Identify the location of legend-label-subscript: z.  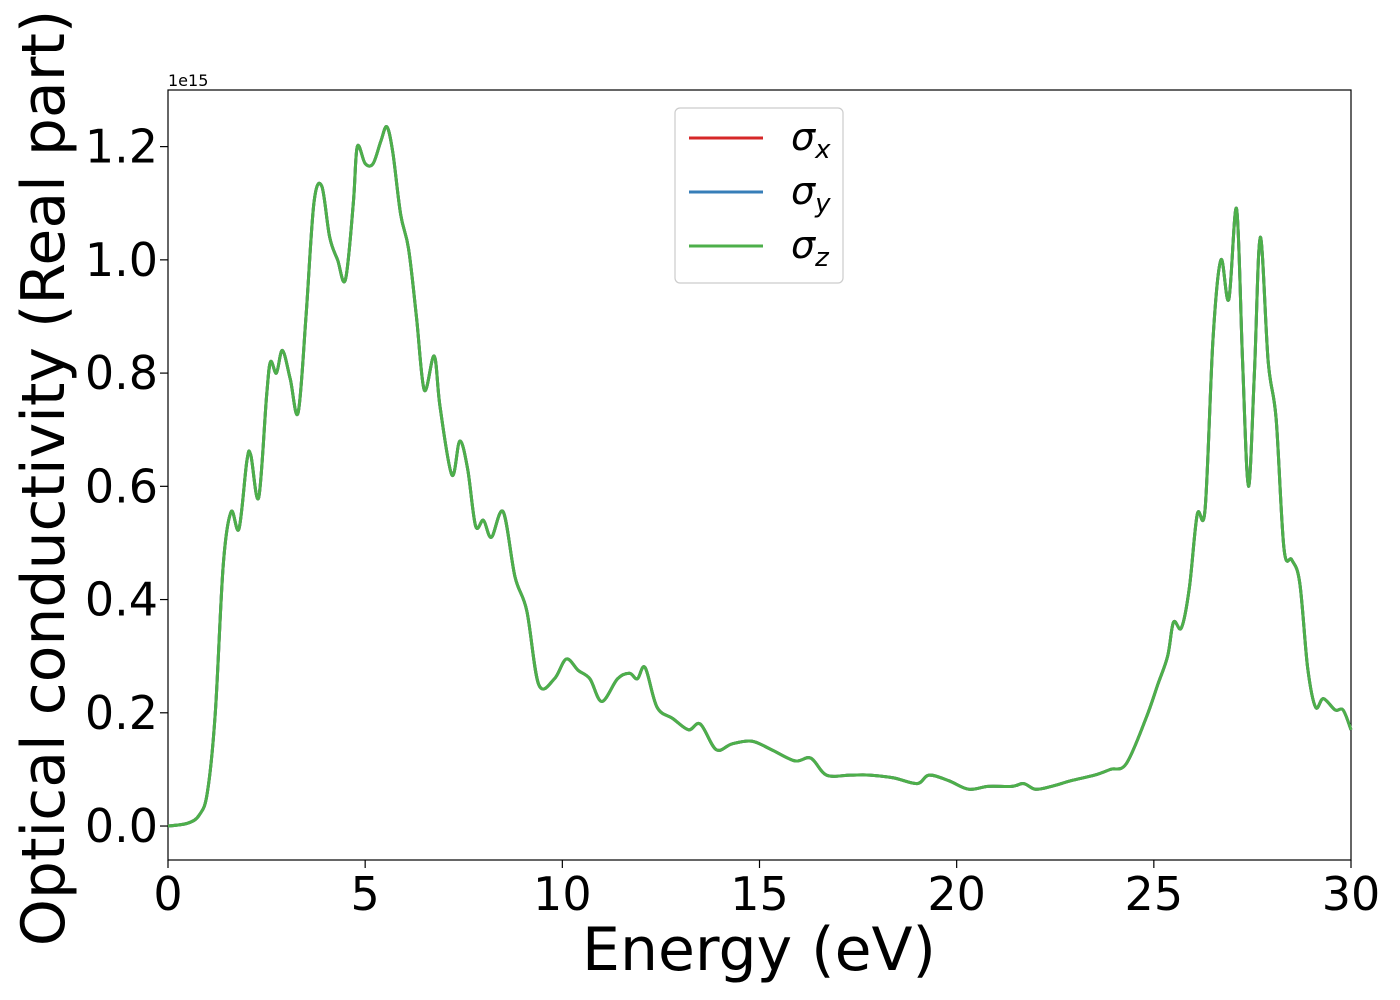
(822, 258).